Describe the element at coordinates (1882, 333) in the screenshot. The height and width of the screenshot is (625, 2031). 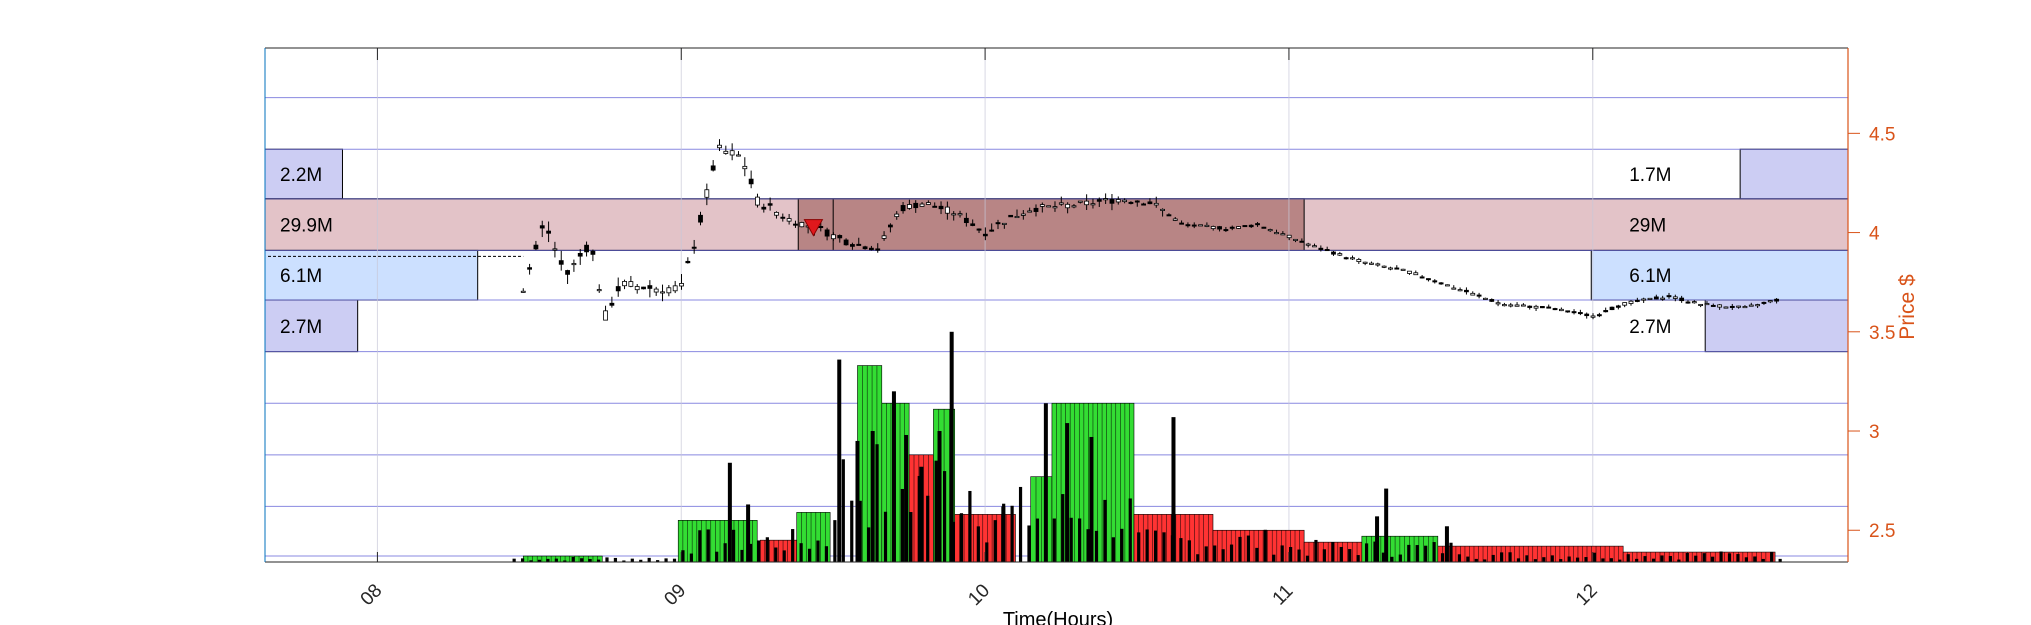
I see `y-tick-label-2: 3.5` at that location.